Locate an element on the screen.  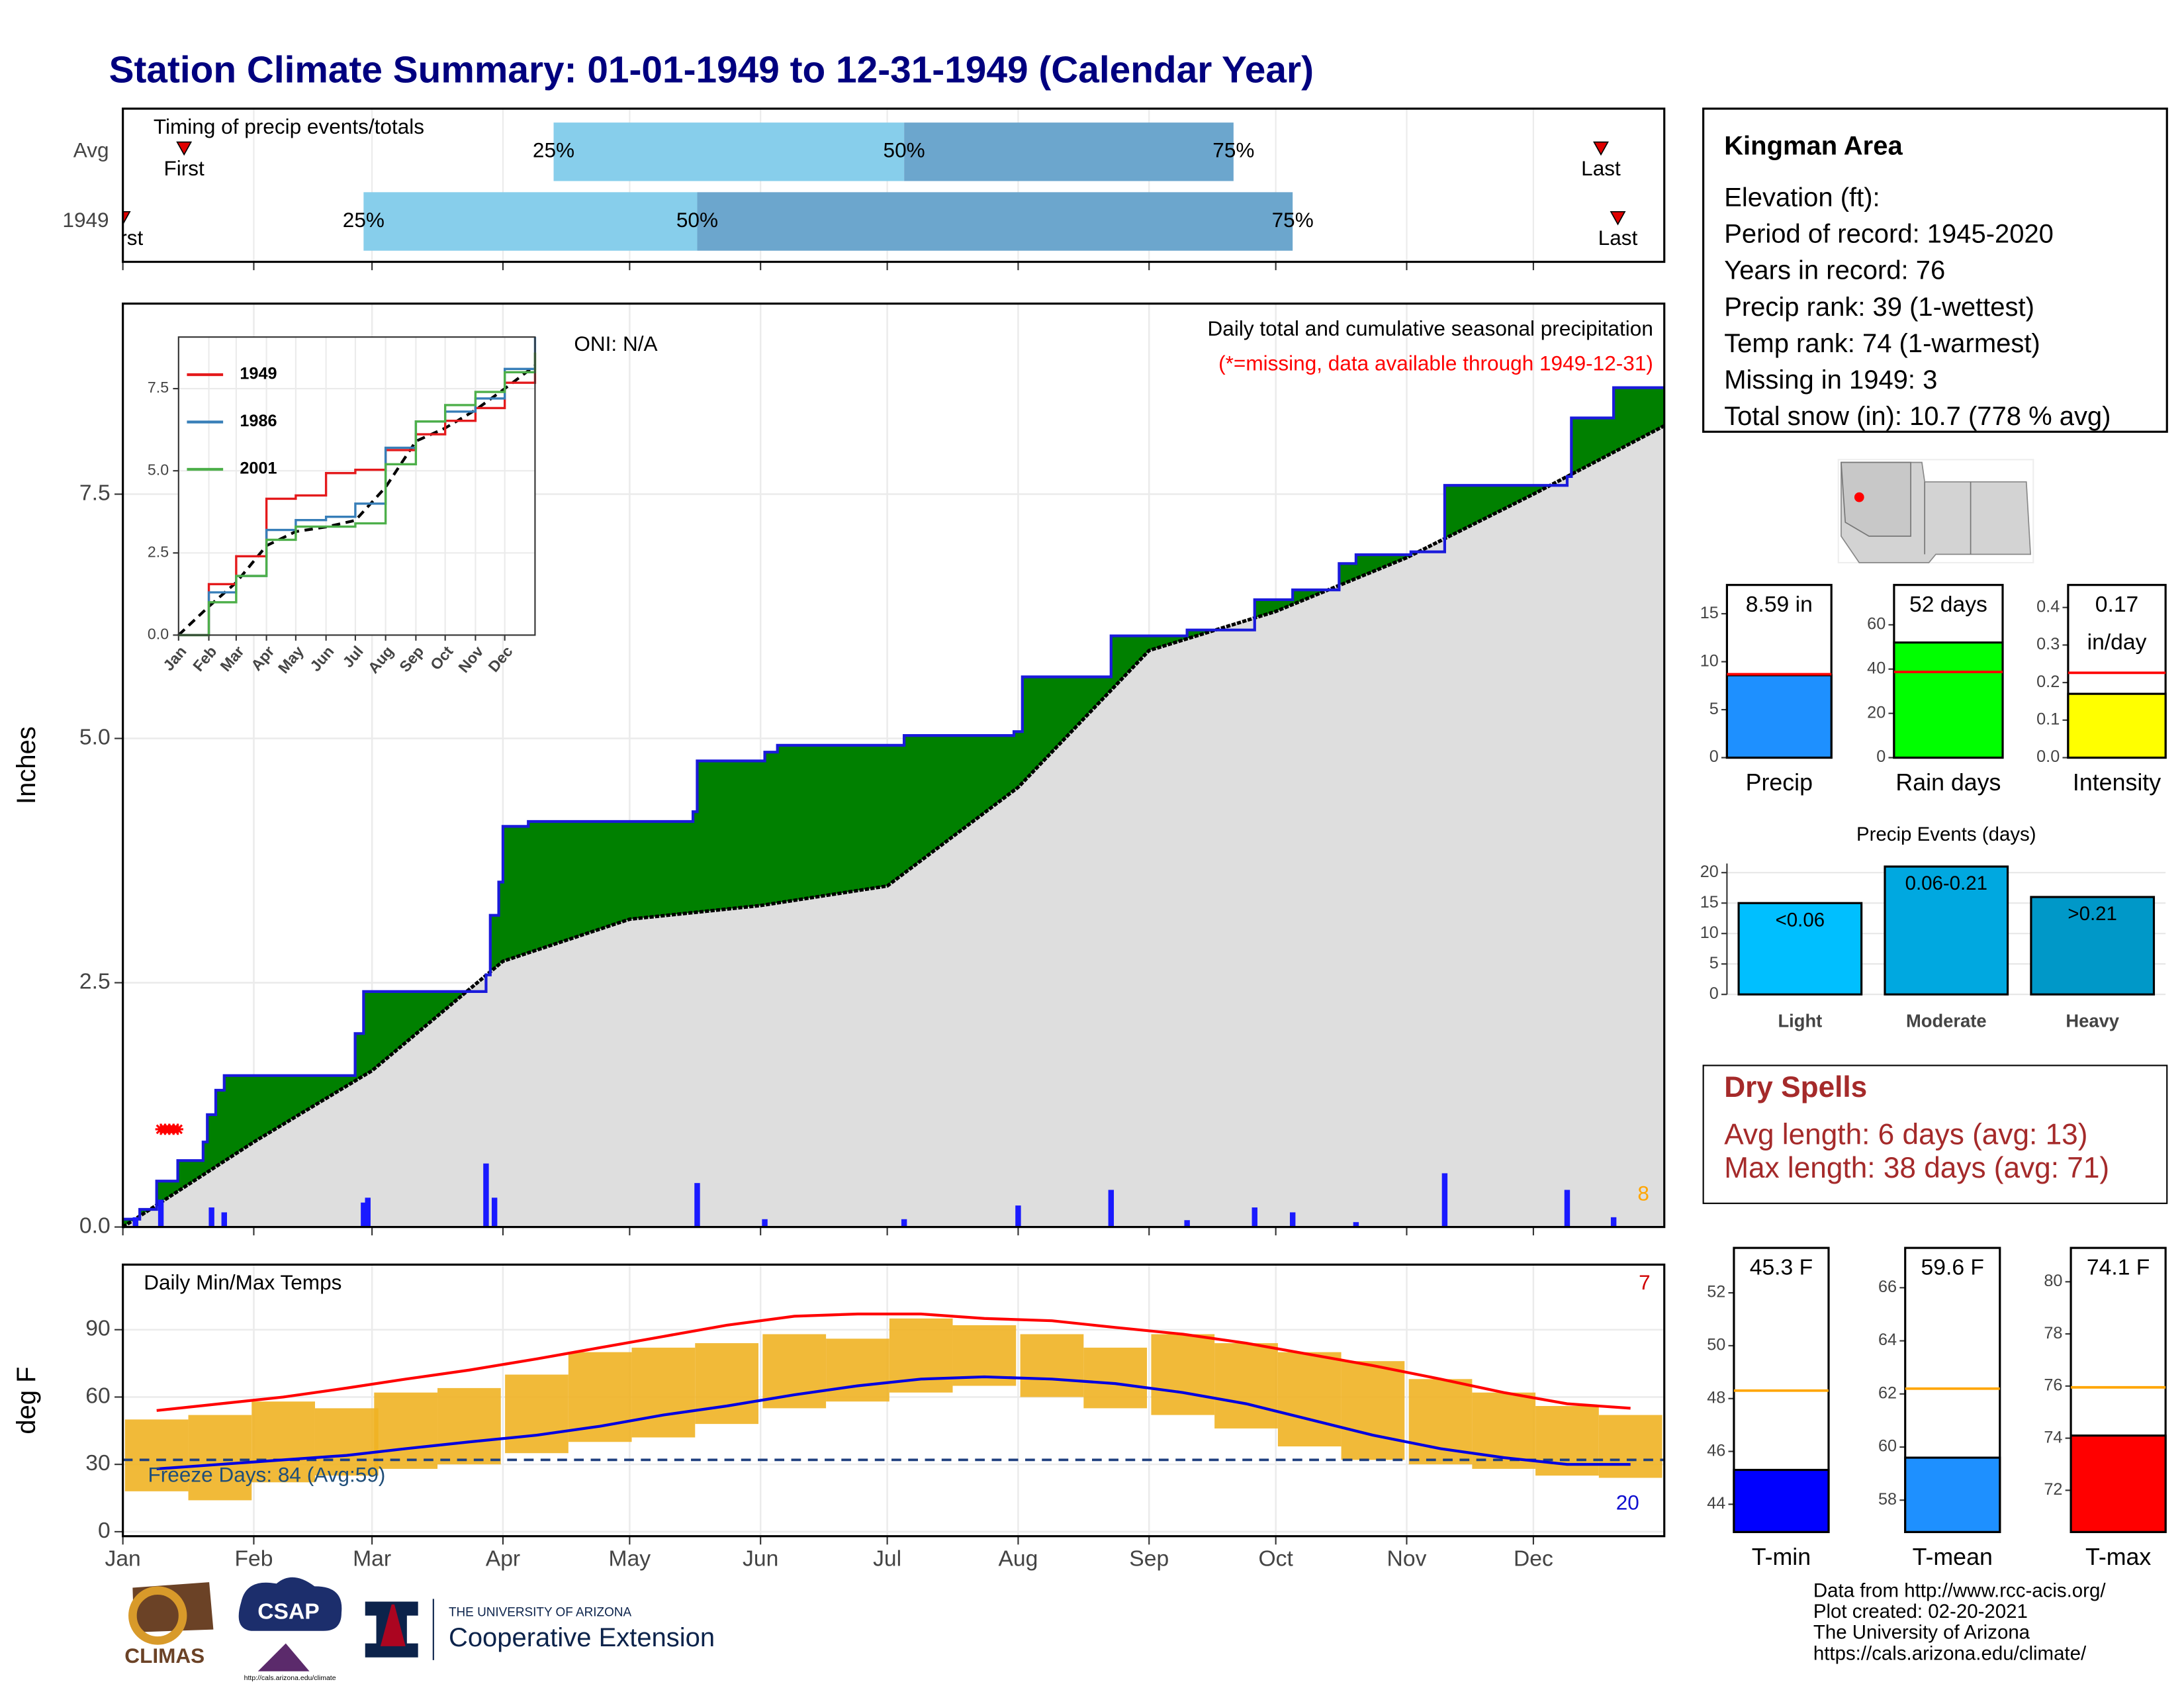
missing-marker is located at coordinates (178, 1129).